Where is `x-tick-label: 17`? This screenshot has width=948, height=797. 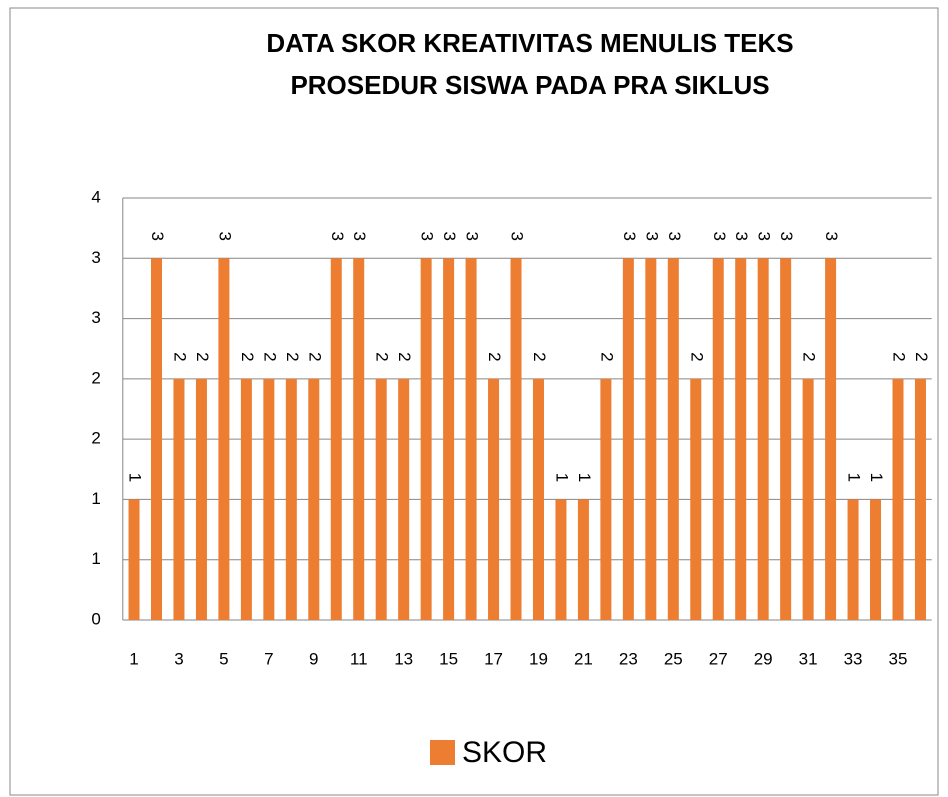 x-tick-label: 17 is located at coordinates (493, 658).